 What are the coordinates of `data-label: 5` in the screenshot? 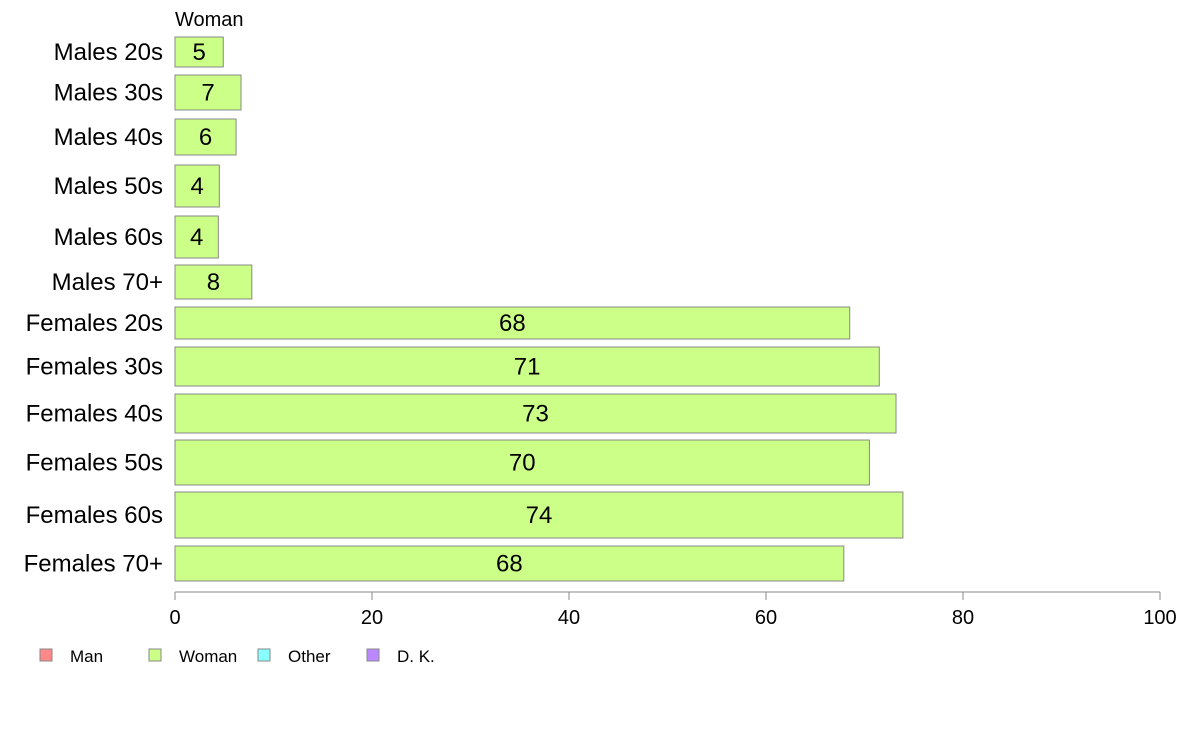 It's located at (198, 52).